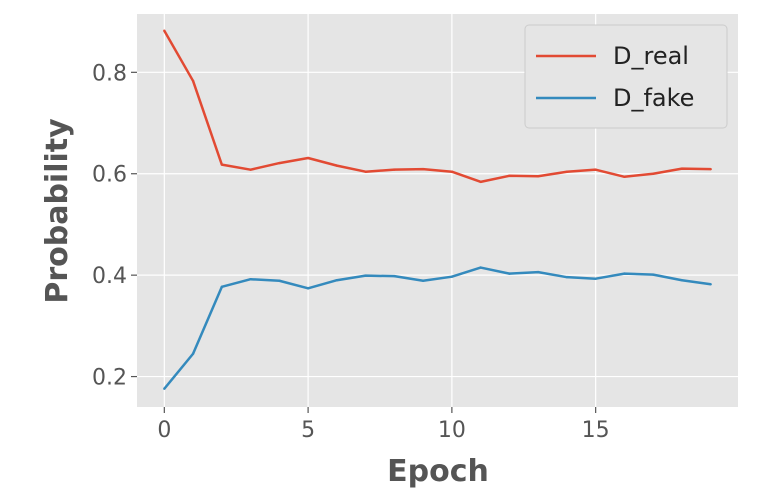 The width and height of the screenshot is (772, 502). What do you see at coordinates (438, 471) in the screenshot?
I see `x-axis-title: Epoch` at bounding box center [438, 471].